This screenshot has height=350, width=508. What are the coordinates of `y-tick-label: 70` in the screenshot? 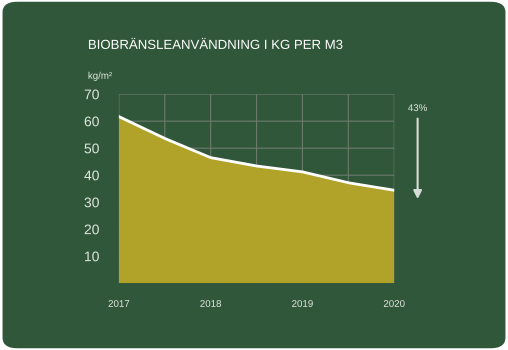 It's located at (91, 94).